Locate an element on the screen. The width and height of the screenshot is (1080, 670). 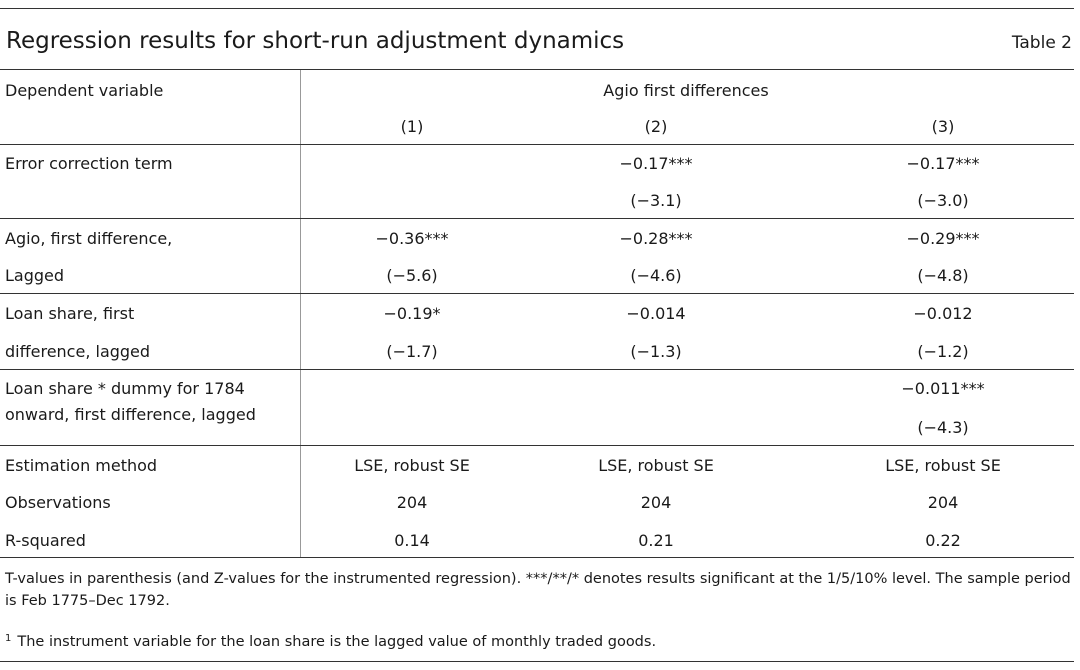
column-header-3: (3) is located at coordinates (943, 126).